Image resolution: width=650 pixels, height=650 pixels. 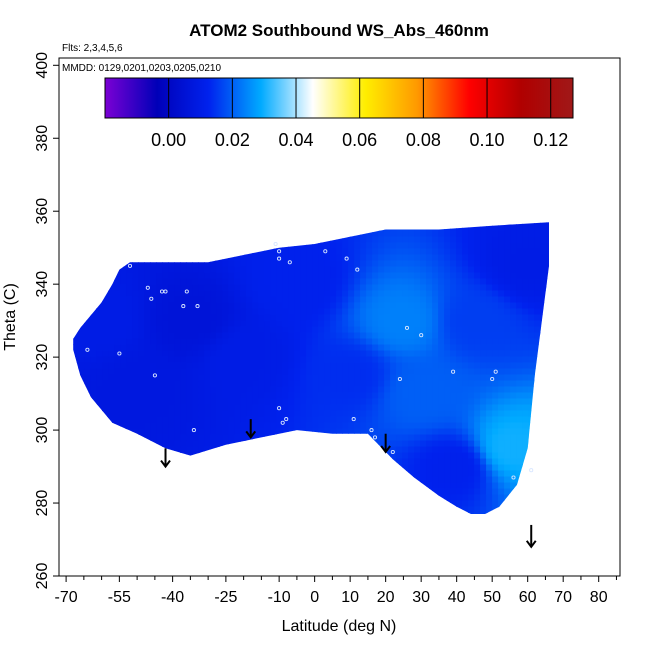 I want to click on x-tick-label: 10, so click(x=350, y=597).